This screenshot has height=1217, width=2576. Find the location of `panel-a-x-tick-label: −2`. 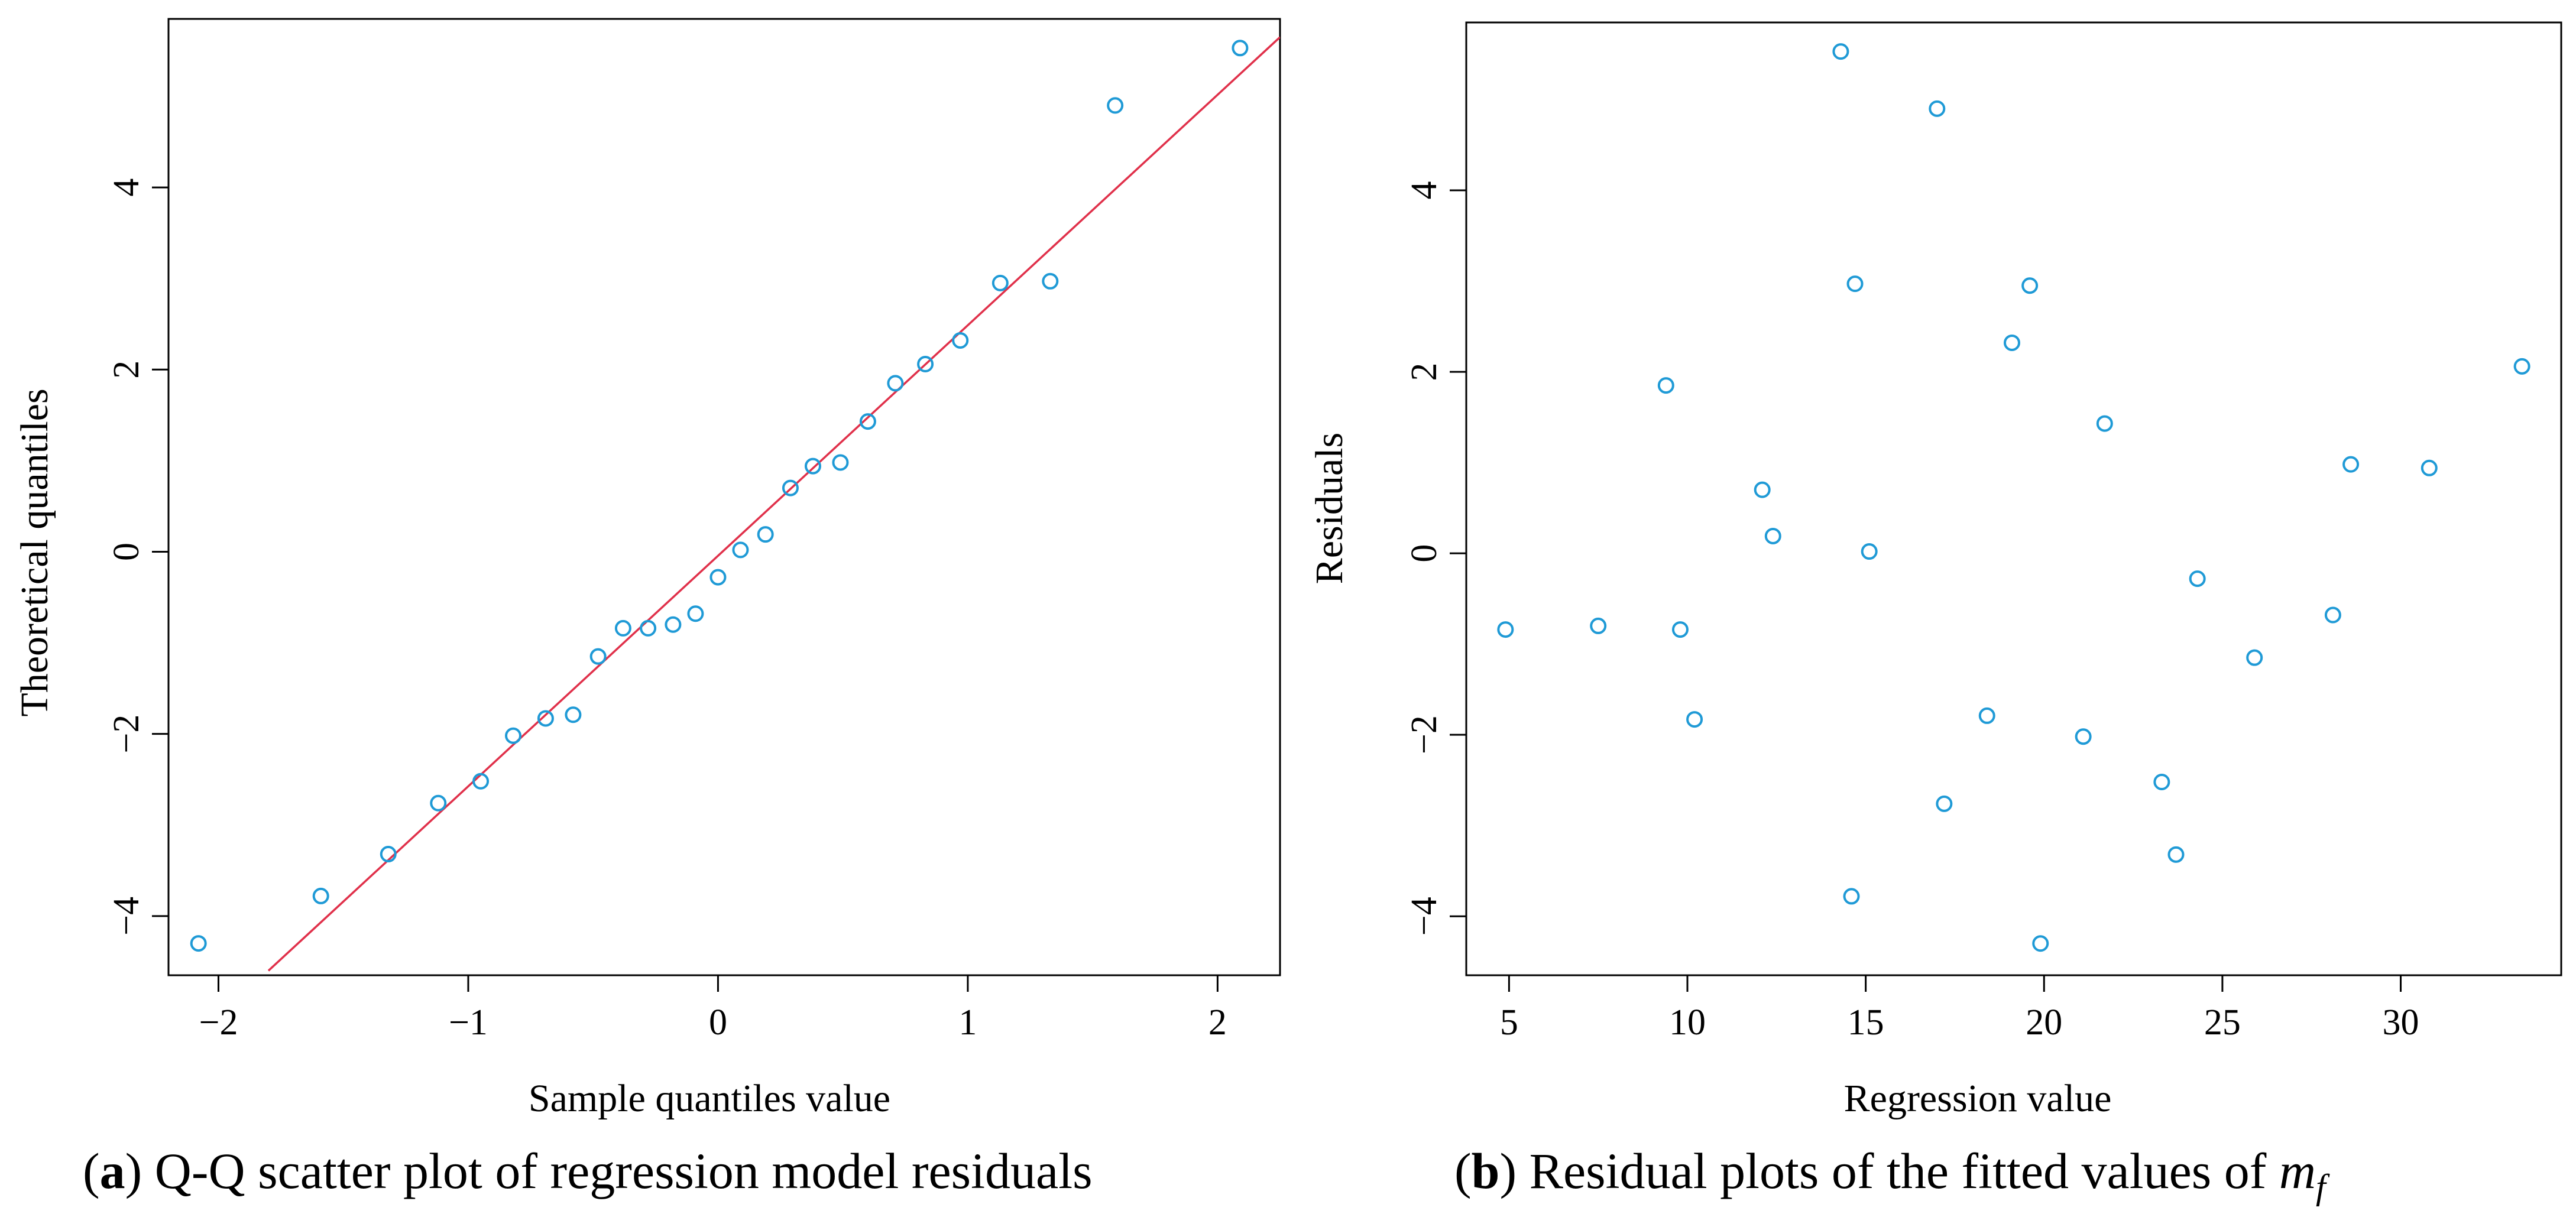

panel-a-x-tick-label: −2 is located at coordinates (218, 1022).